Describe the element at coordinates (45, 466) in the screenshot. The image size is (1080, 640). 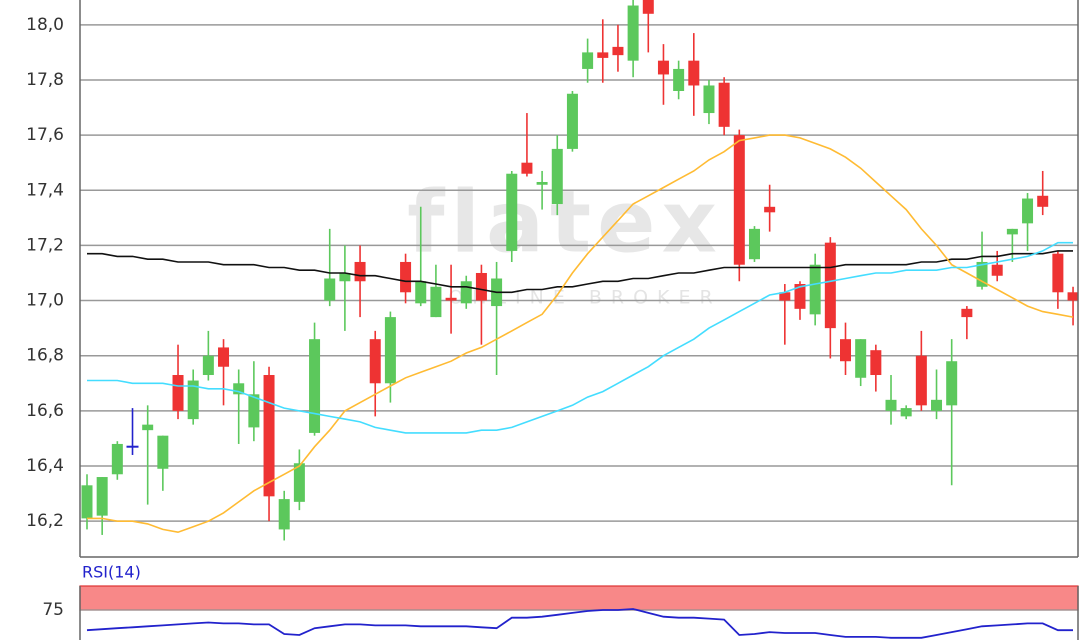
I see `y-tick-label: 16,4` at that location.